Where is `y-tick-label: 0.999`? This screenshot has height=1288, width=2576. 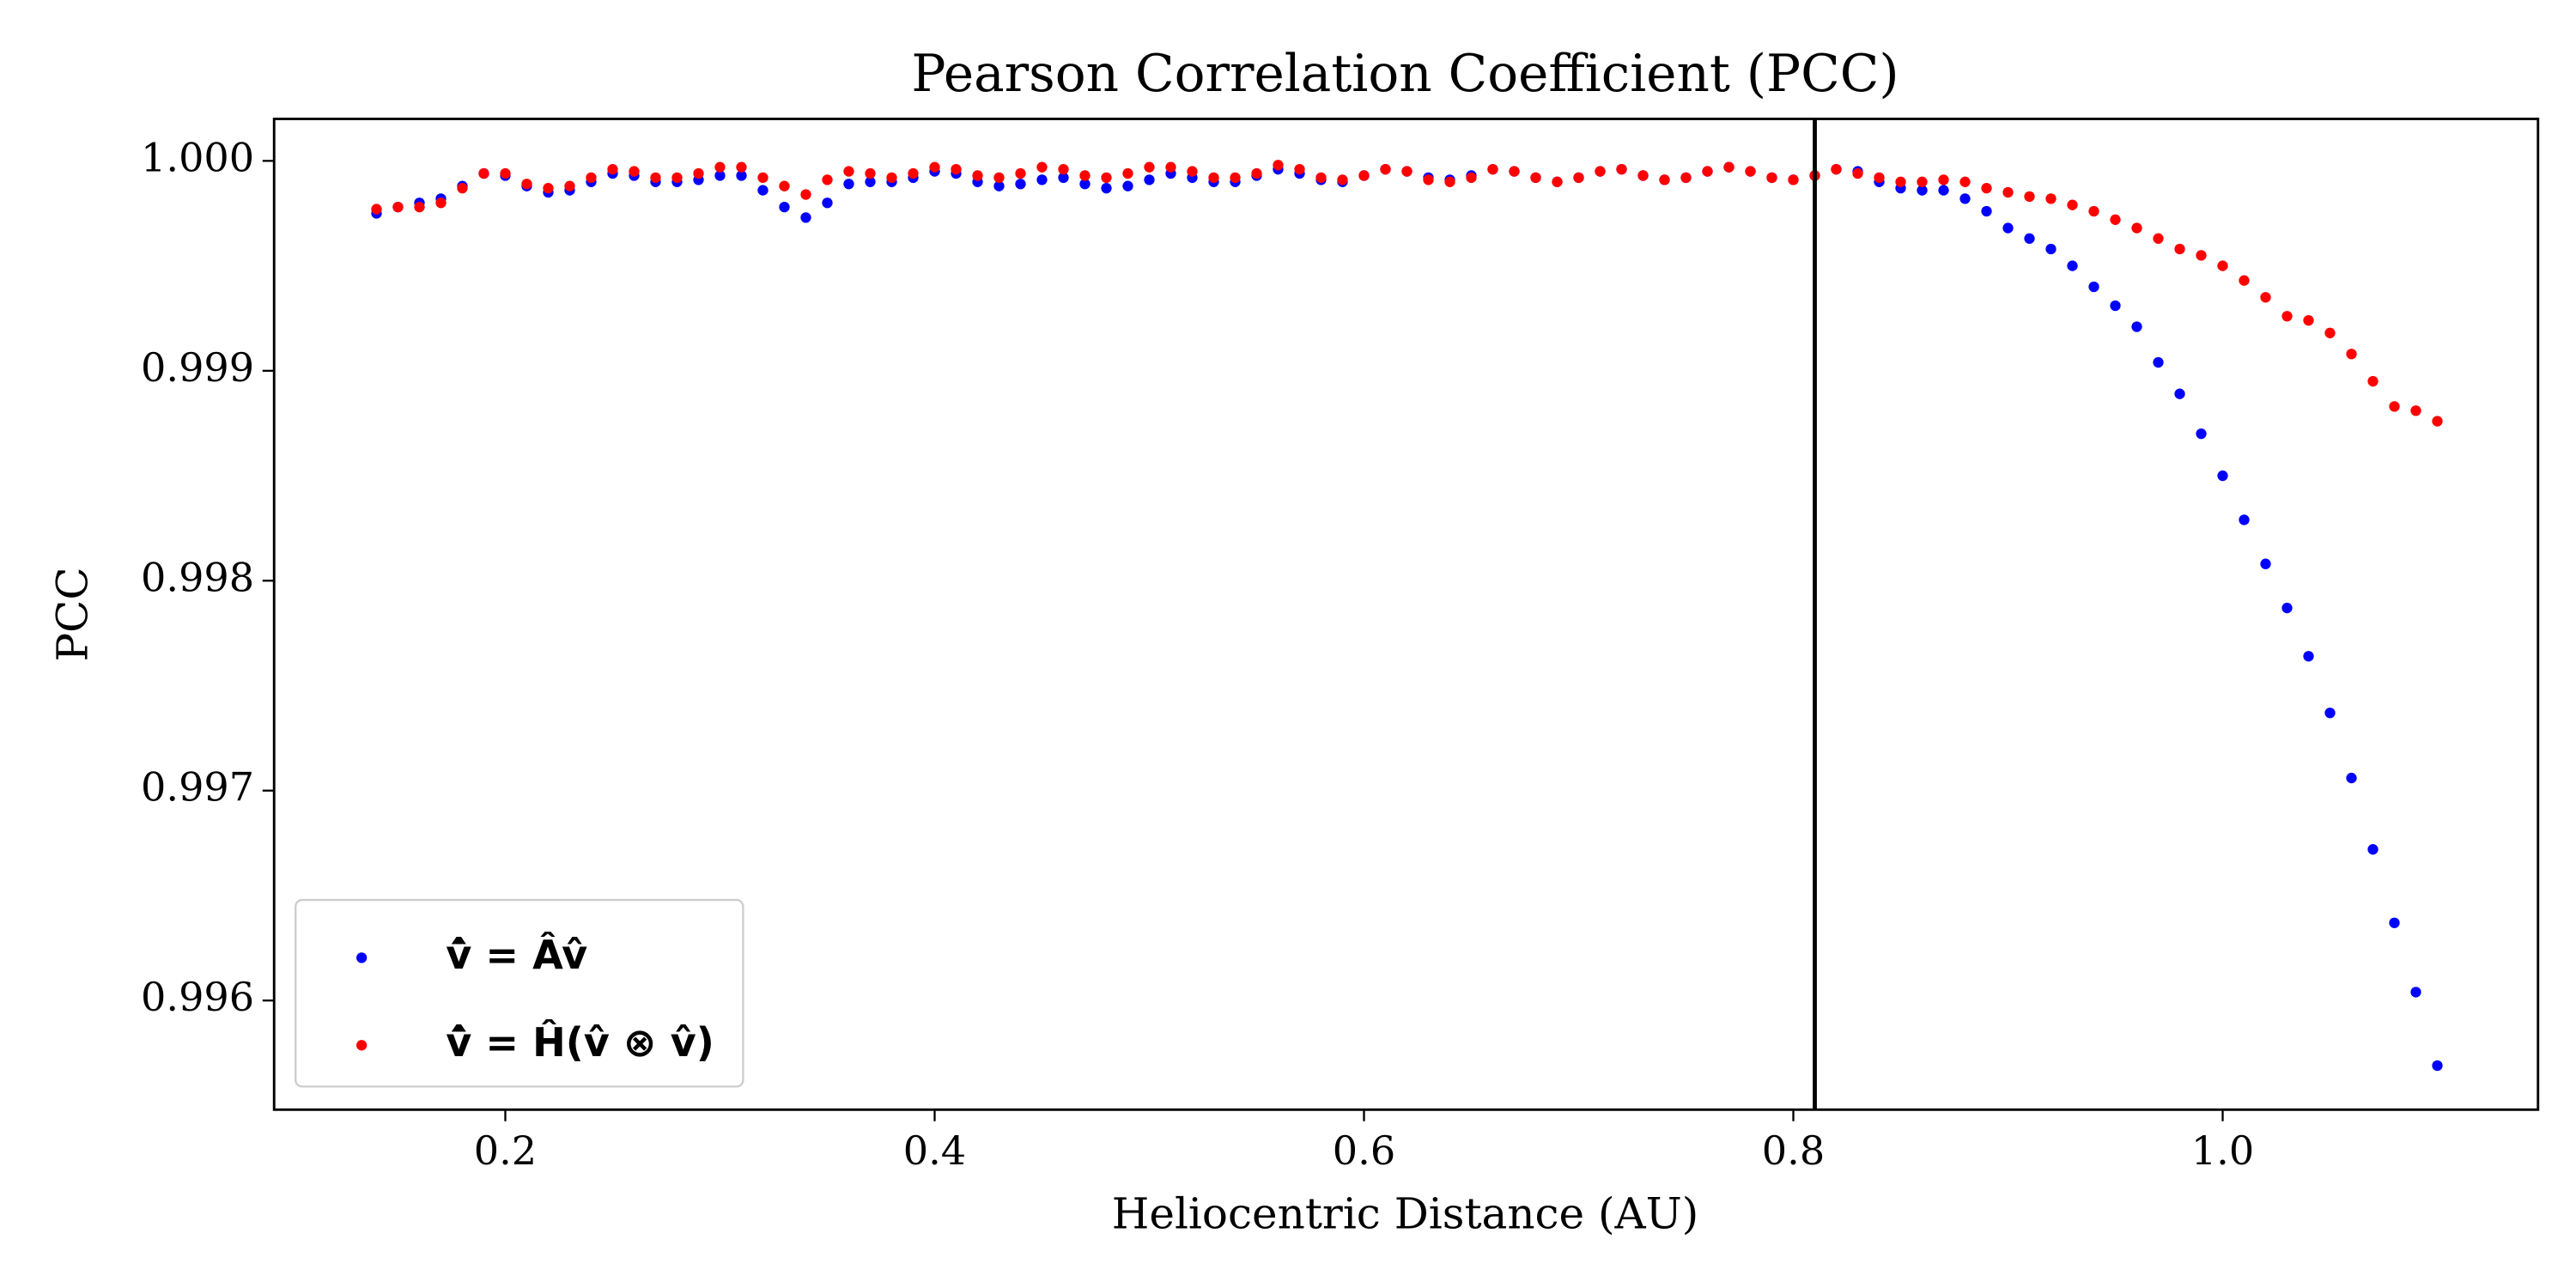
y-tick-label: 0.999 is located at coordinates (197, 367).